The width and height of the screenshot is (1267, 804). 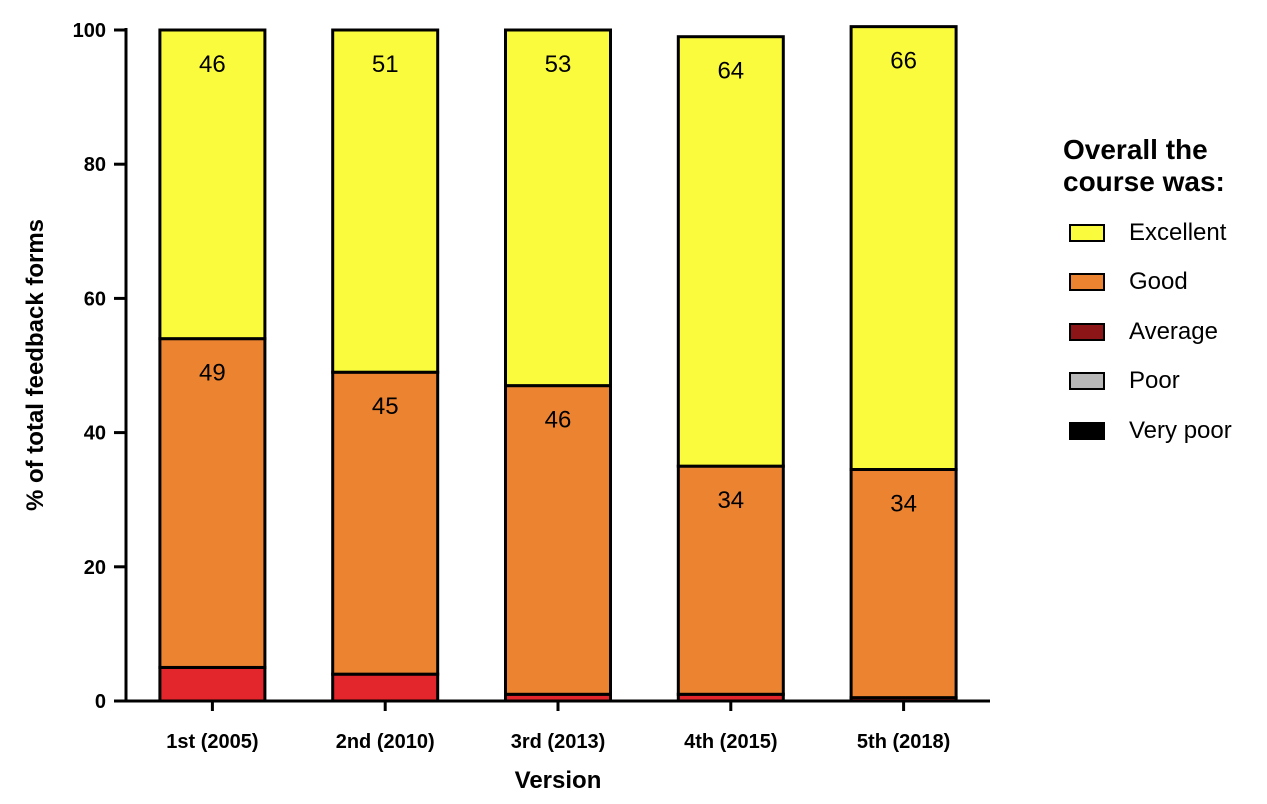 I want to click on legend-item-very-poor: Very poor, so click(x=1163, y=431).